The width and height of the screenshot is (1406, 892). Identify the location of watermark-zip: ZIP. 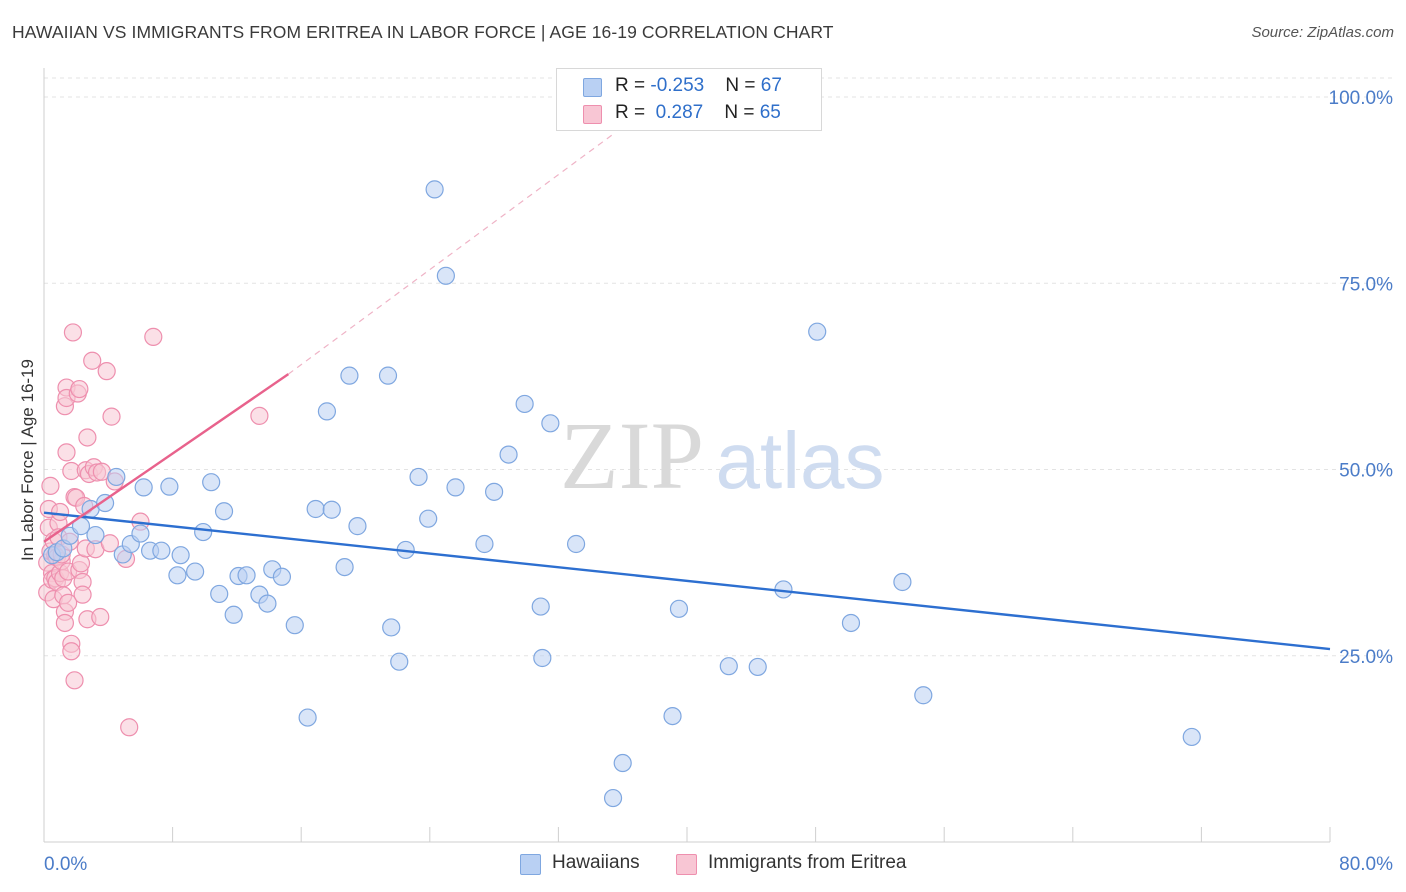
(632, 455).